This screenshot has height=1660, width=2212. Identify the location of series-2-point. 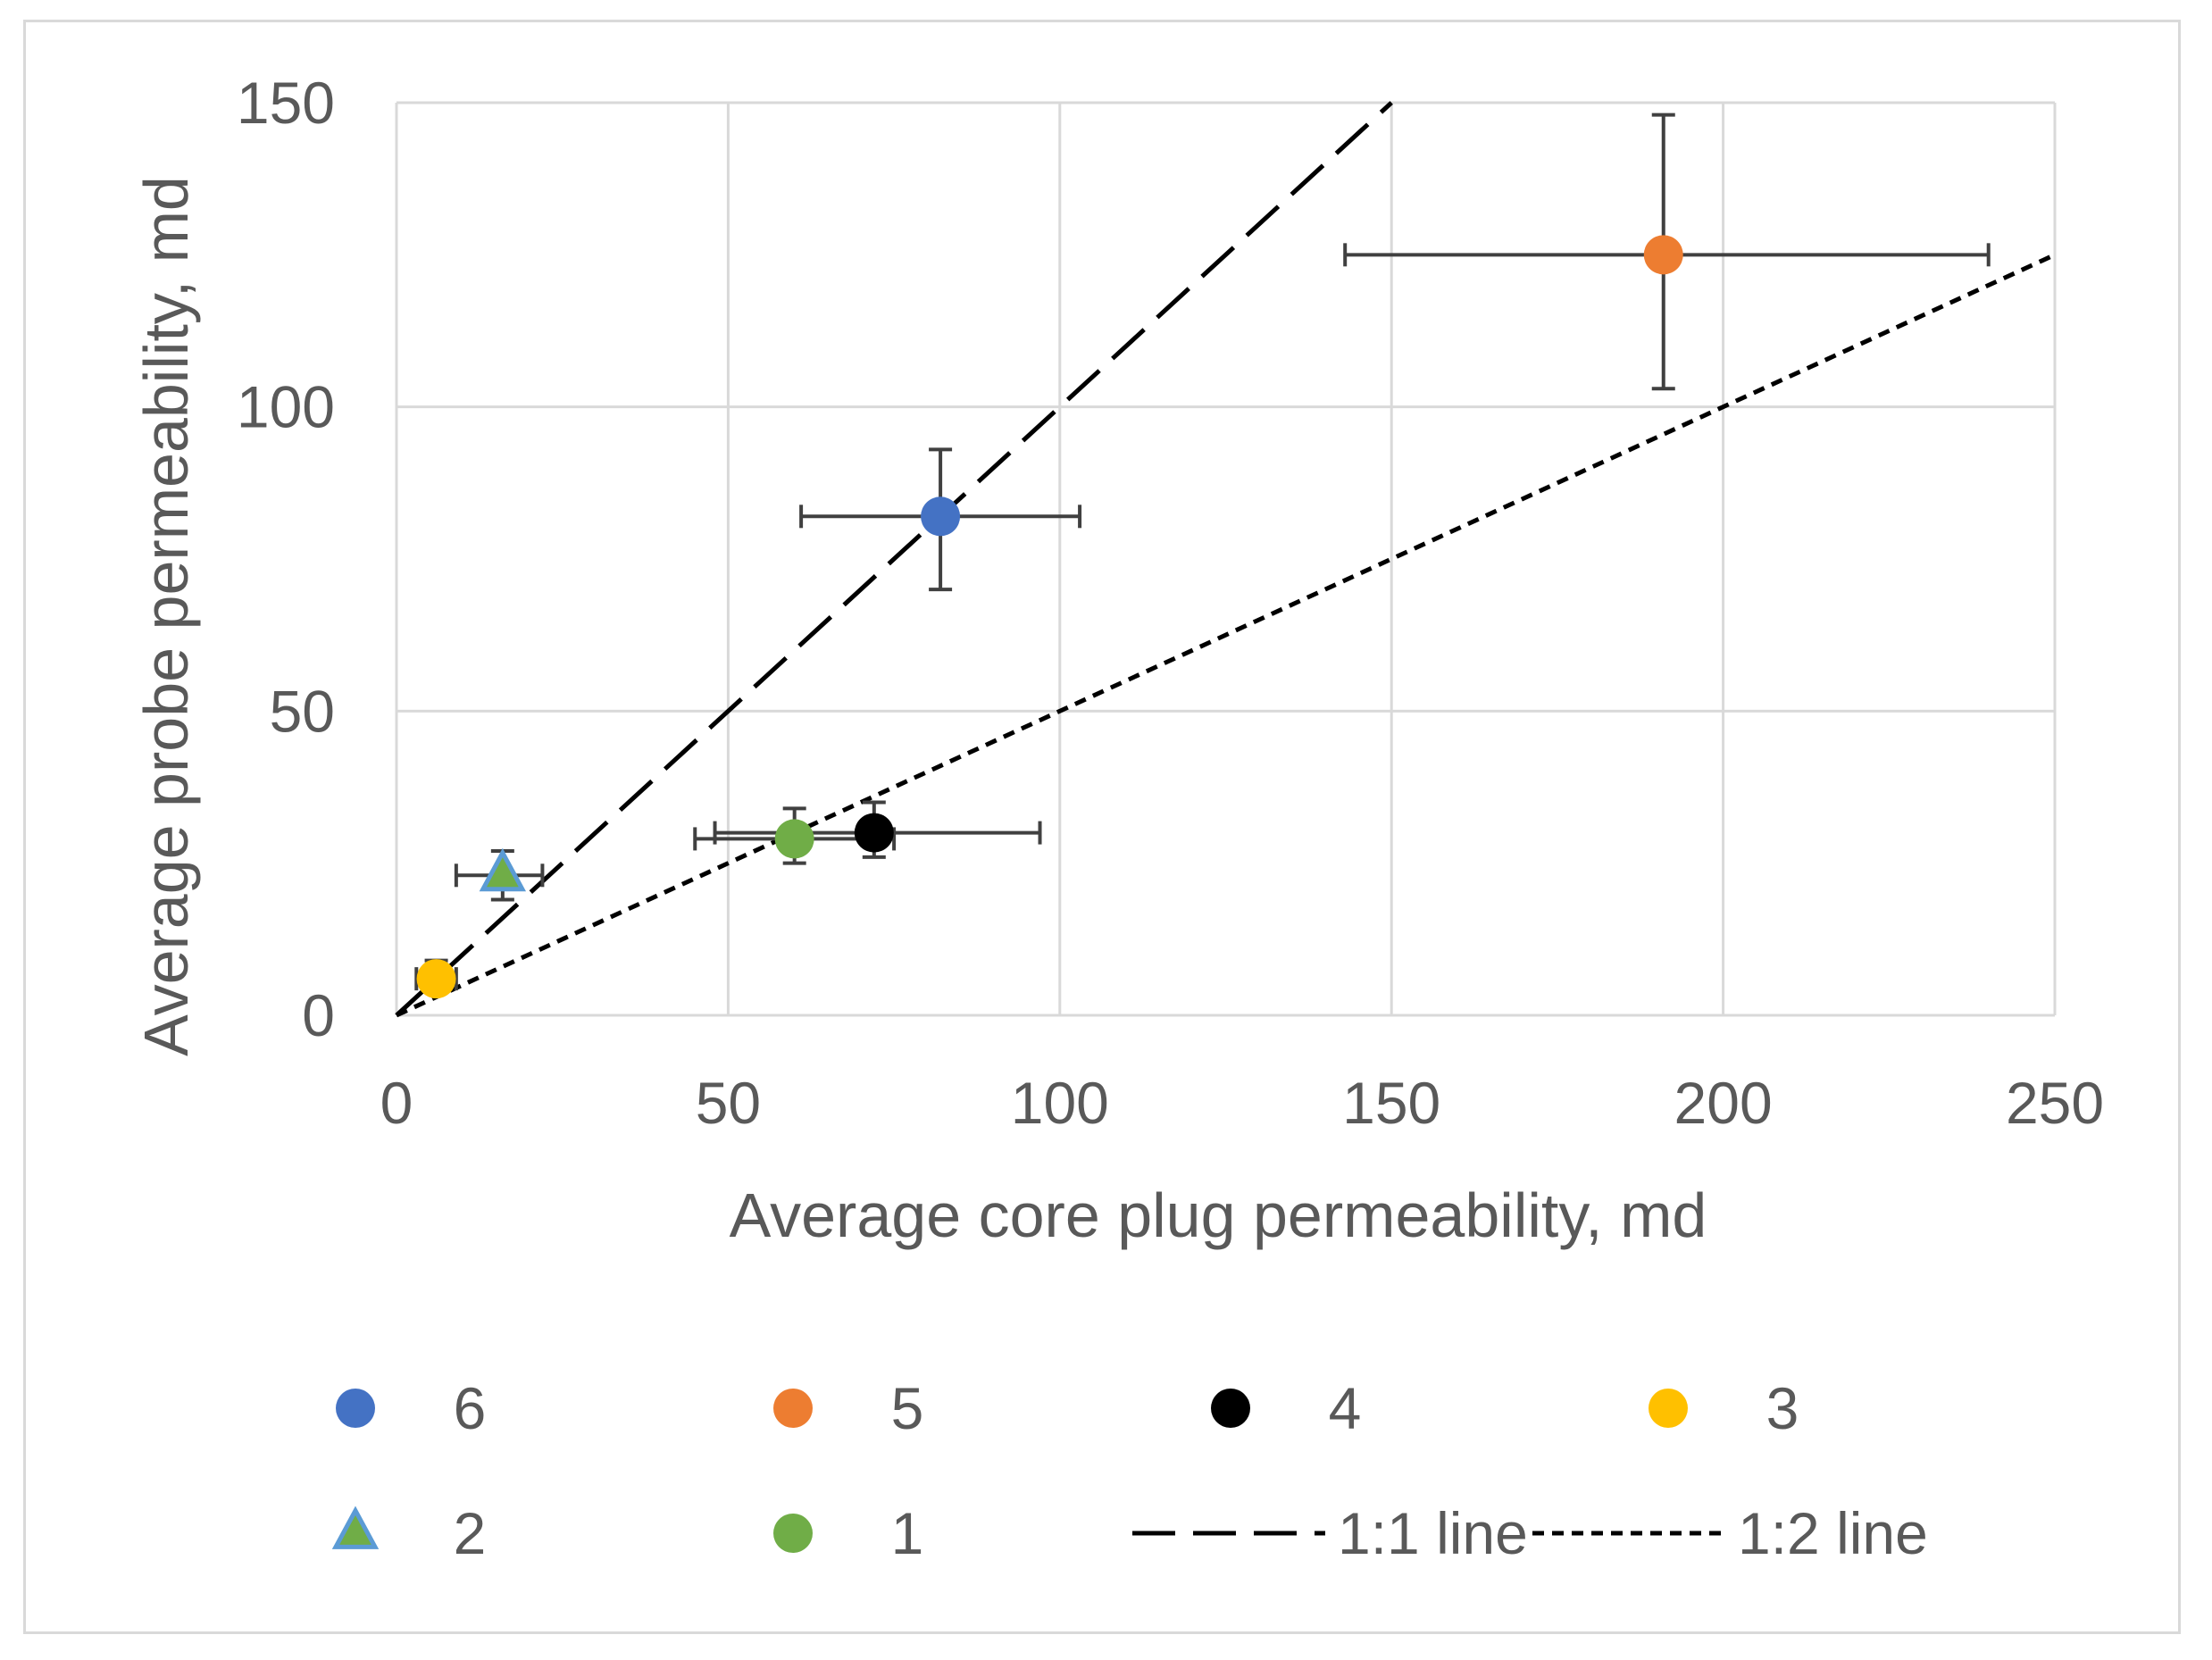
(503, 869).